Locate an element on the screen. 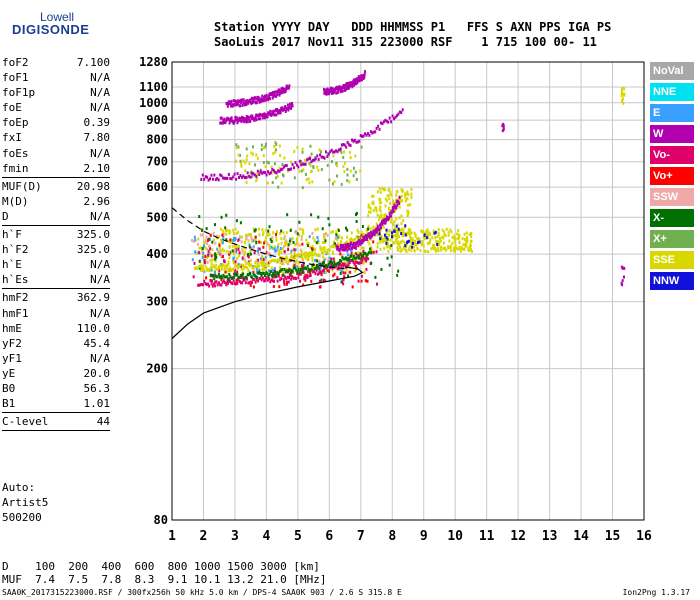 The image size is (700, 600). x-tick-label: 1 is located at coordinates (172, 536).